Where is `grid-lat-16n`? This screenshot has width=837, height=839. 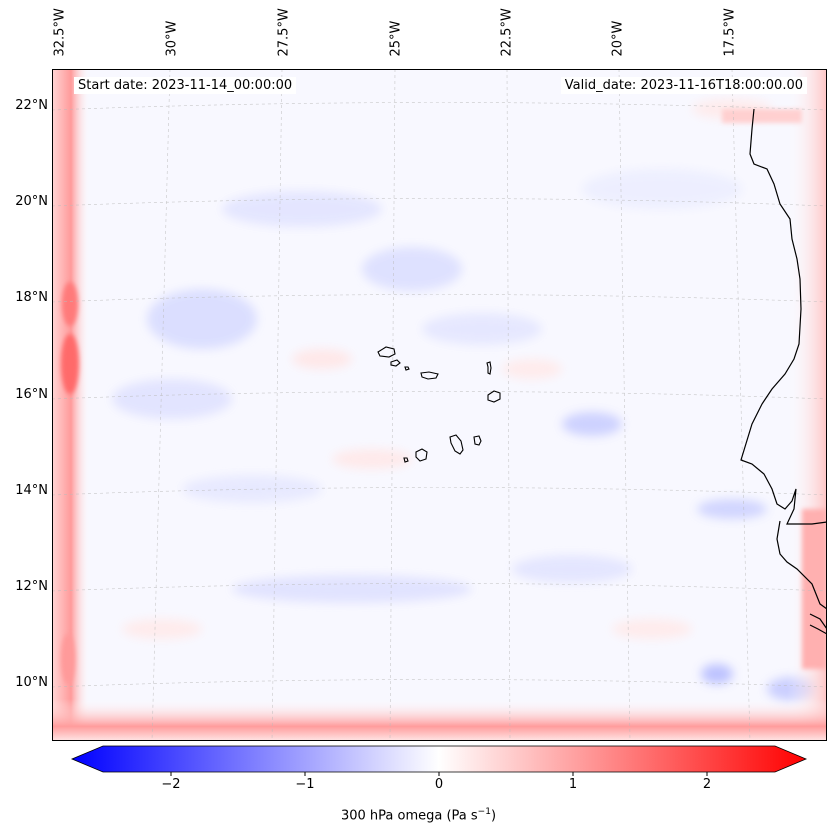
grid-lat-16n is located at coordinates (439, 395).